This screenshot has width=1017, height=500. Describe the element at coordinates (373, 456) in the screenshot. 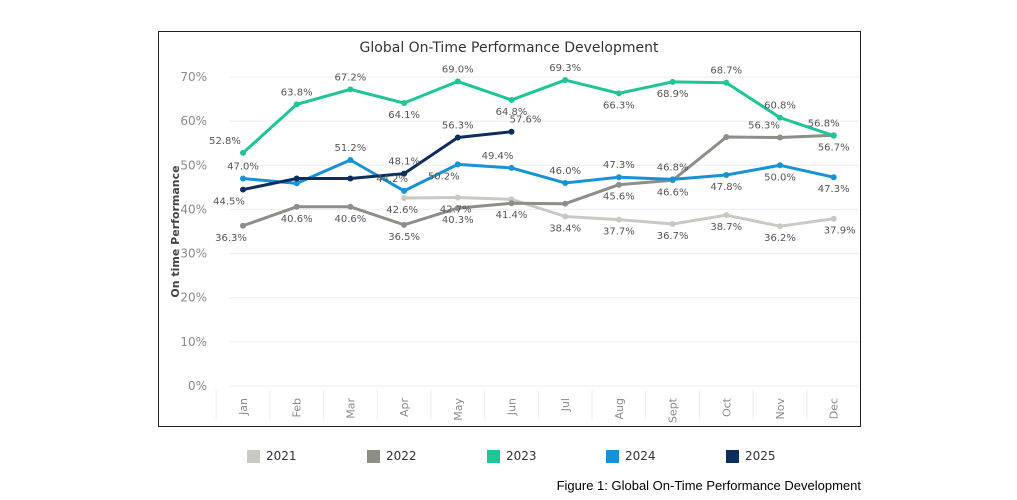

I see `legend-swatch-2022` at that location.